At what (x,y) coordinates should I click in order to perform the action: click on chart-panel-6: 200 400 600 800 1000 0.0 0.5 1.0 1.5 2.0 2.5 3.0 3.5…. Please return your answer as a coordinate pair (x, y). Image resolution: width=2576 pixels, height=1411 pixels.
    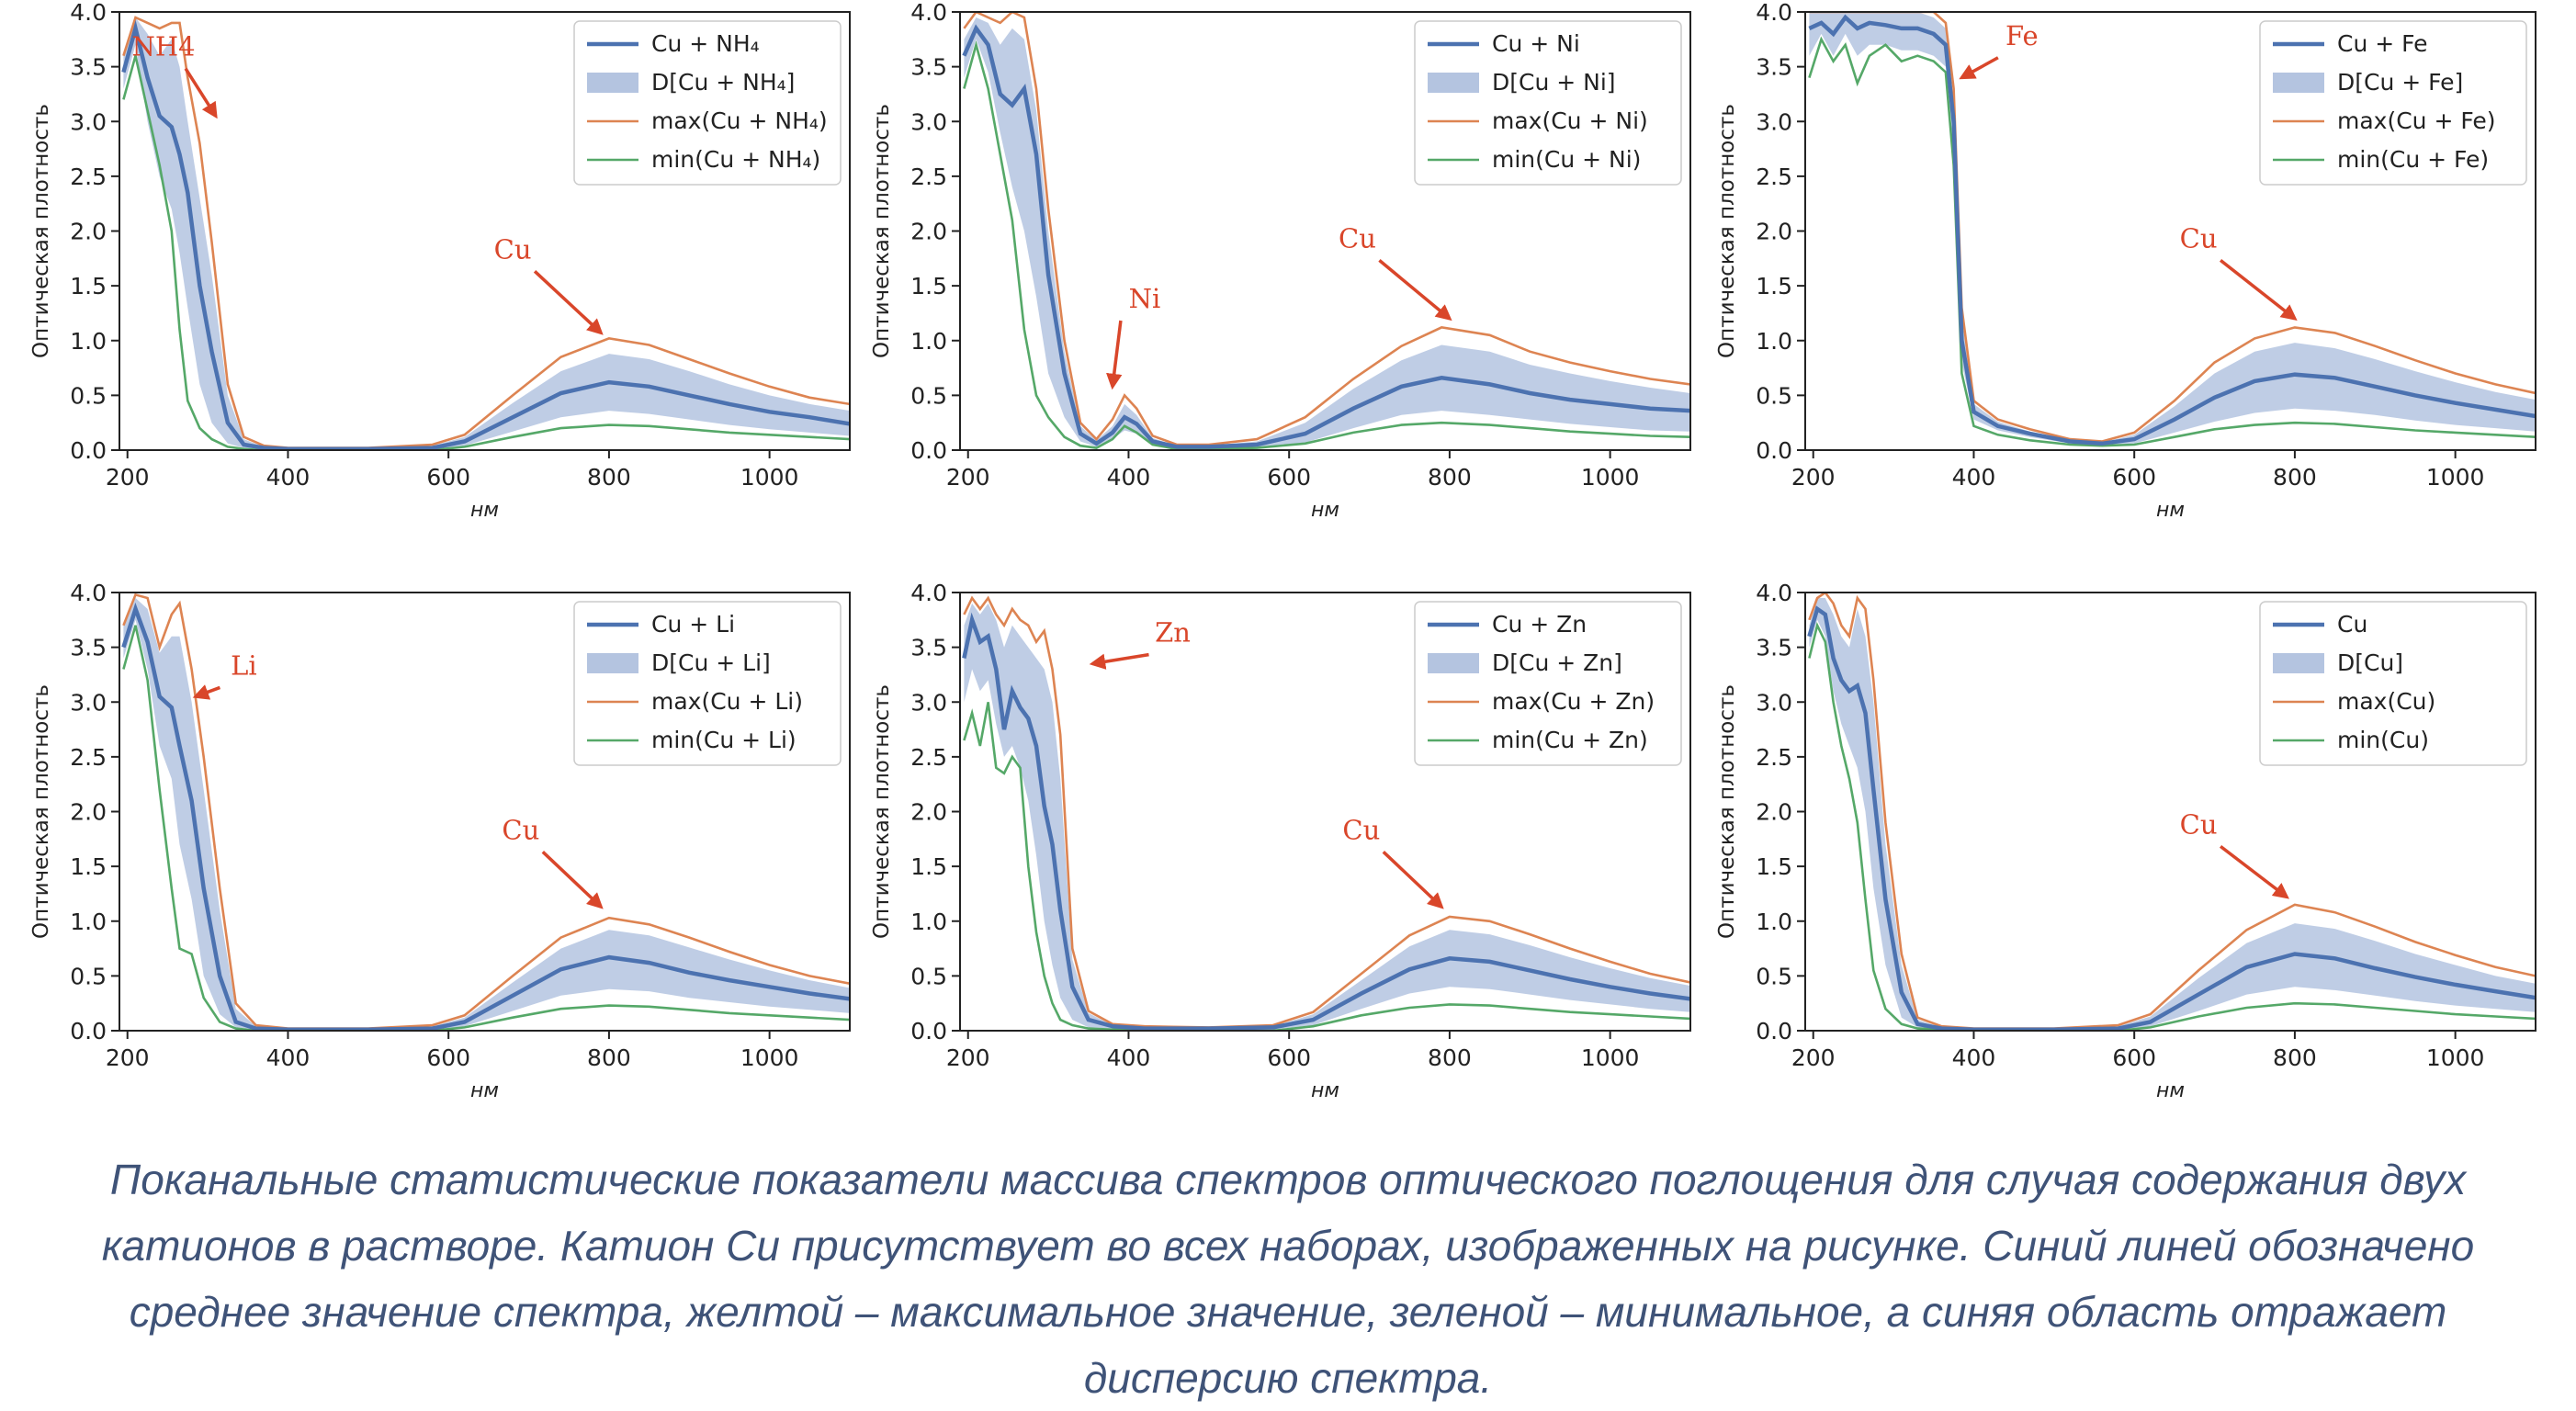
    Looking at the image, I should click on (2125, 841).